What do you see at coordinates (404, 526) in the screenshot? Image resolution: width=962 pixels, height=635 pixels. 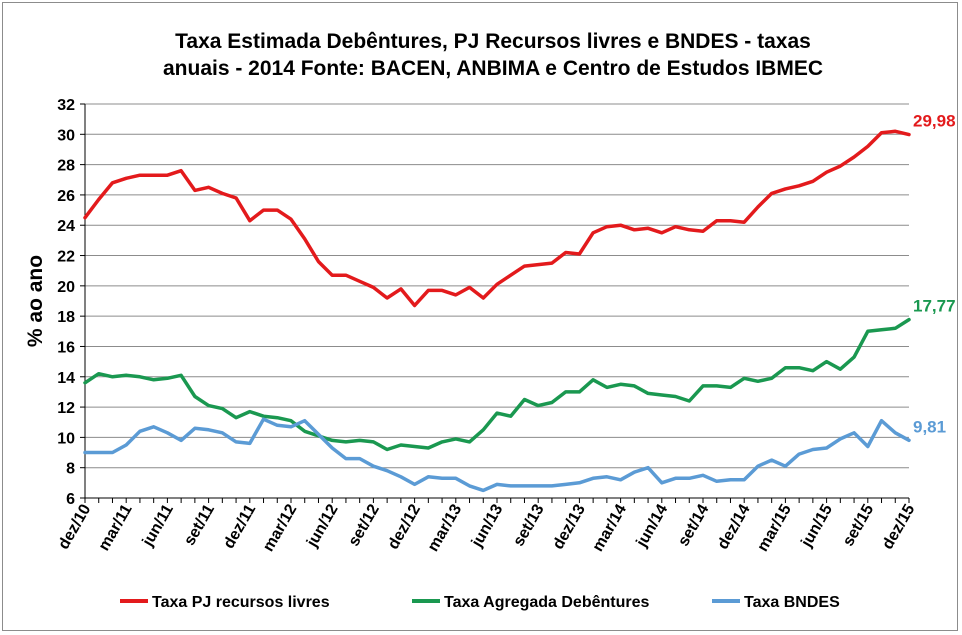 I see `x-tick-label: dez/12` at bounding box center [404, 526].